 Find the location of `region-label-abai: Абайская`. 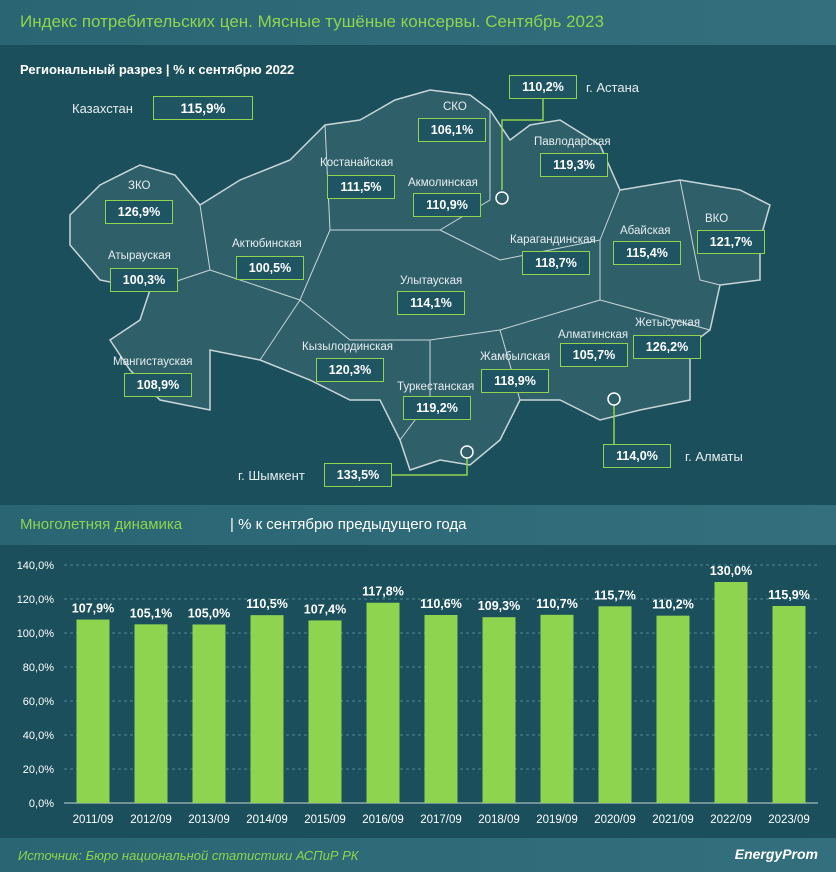

region-label-abai: Абайская is located at coordinates (645, 231).